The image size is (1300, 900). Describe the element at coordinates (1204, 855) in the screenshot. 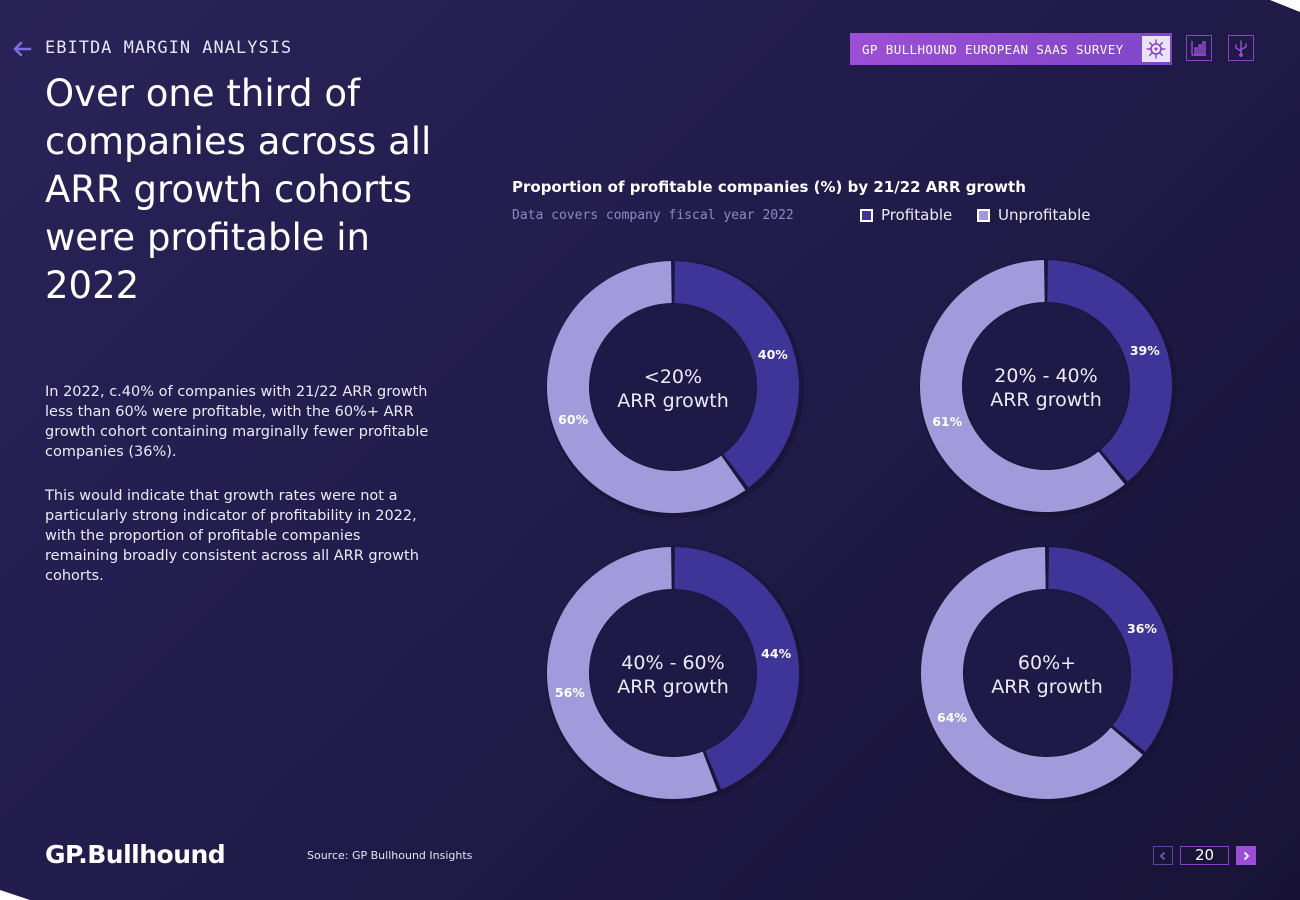

I see `page-number: 20` at that location.